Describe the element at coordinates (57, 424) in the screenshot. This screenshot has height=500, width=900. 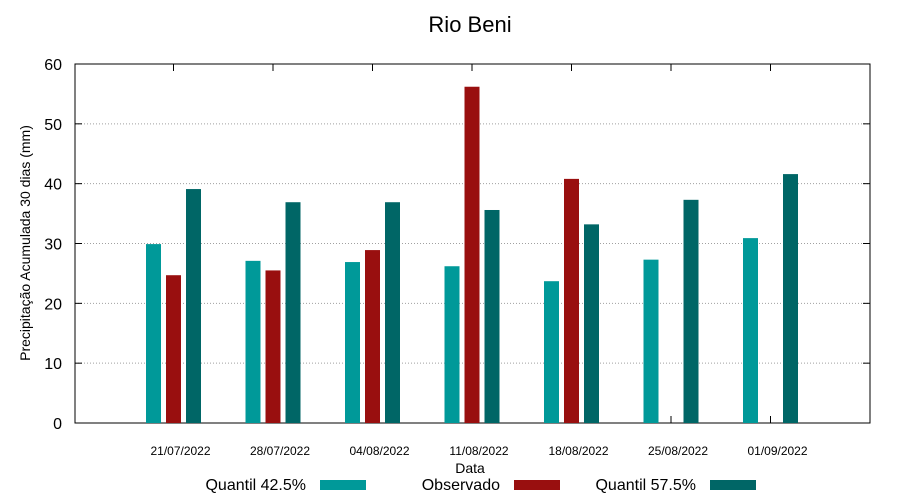
I see `y-tick-label: 0` at that location.